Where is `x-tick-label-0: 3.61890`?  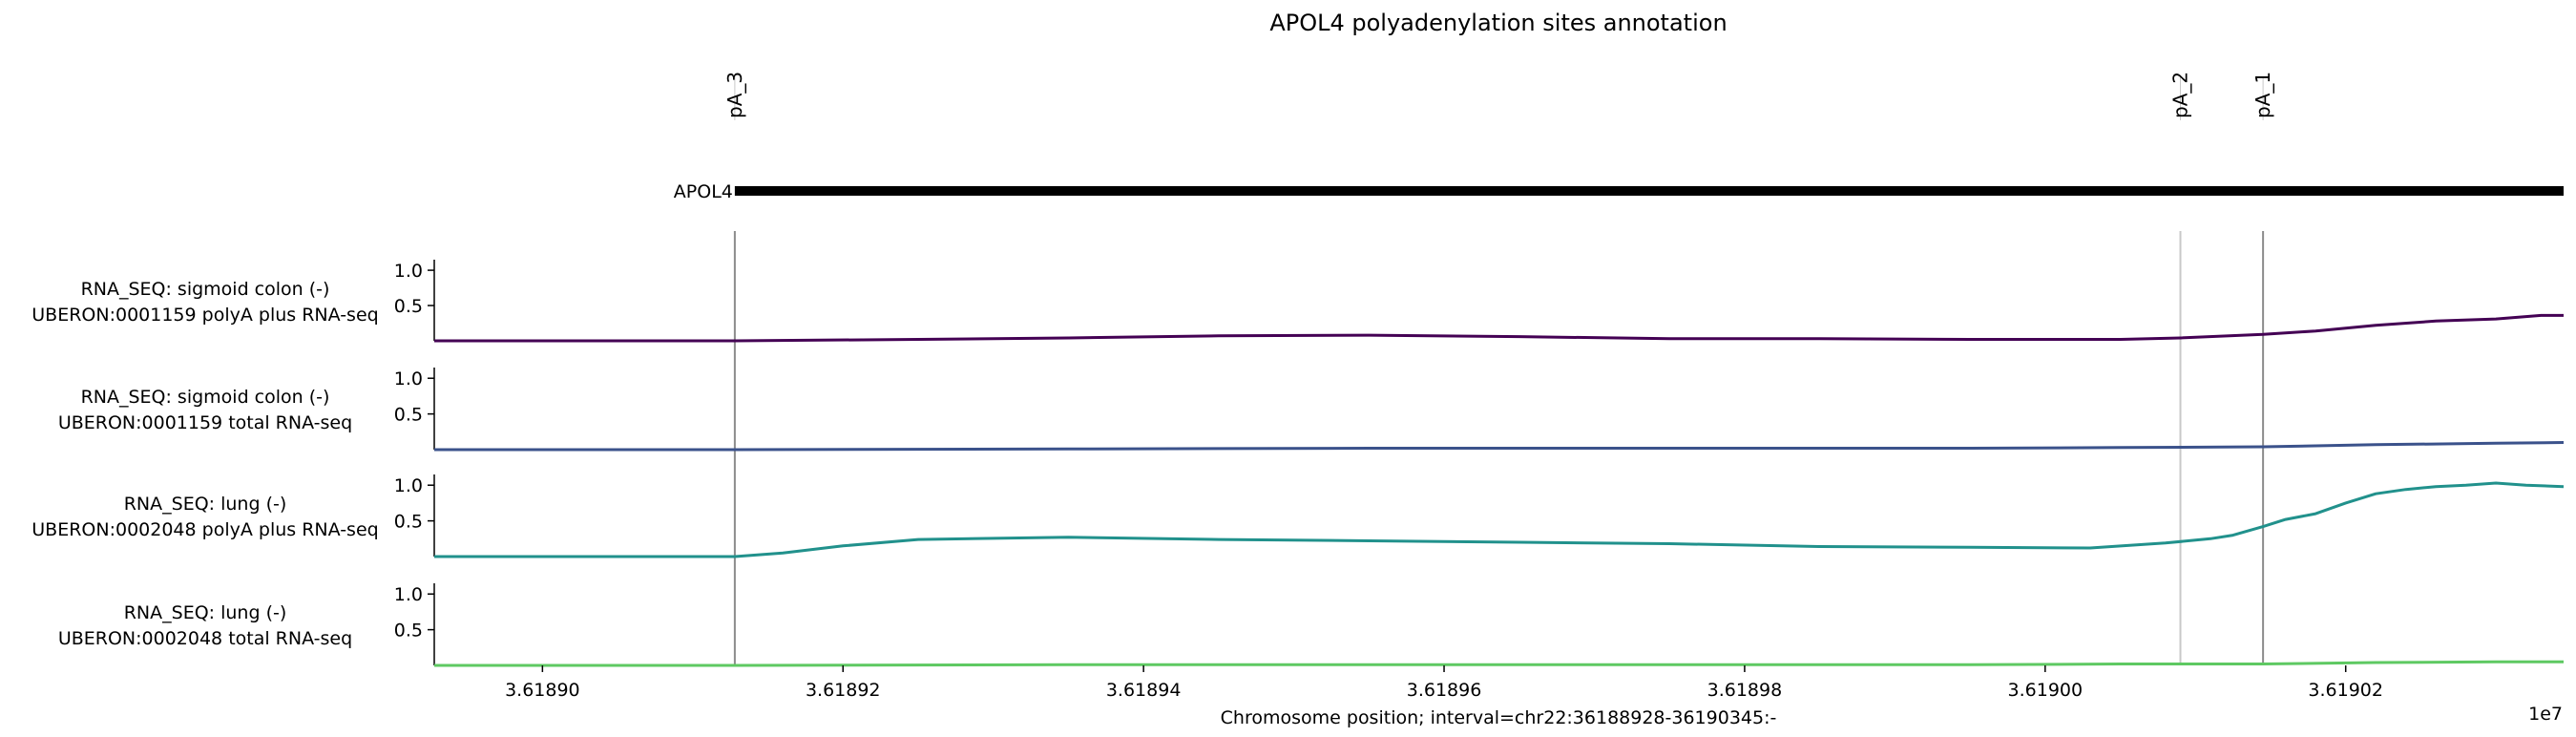 x-tick-label-0: 3.61890 is located at coordinates (542, 690).